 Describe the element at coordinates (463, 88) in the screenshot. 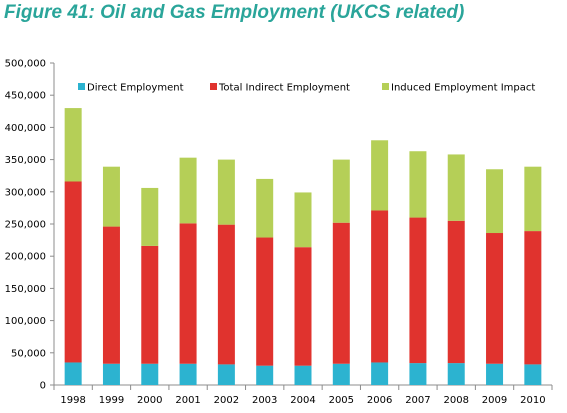

I see `legend-label: Induced Employment Impact` at that location.